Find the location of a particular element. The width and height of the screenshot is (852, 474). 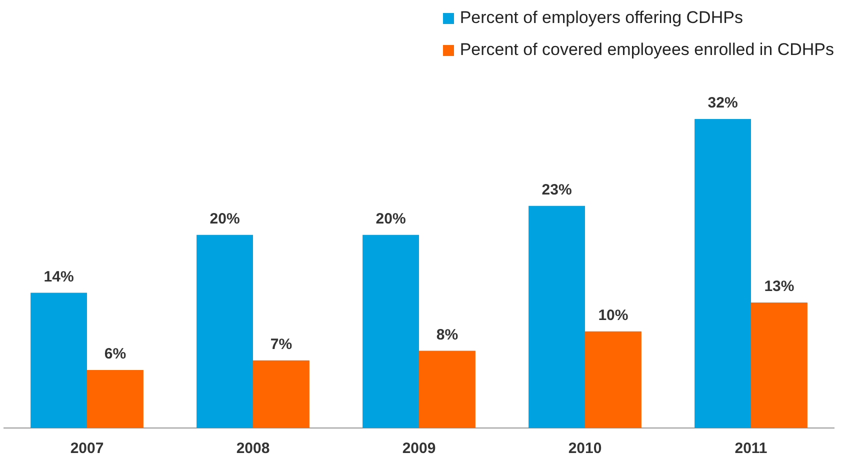

data-label: 6% is located at coordinates (115, 354).